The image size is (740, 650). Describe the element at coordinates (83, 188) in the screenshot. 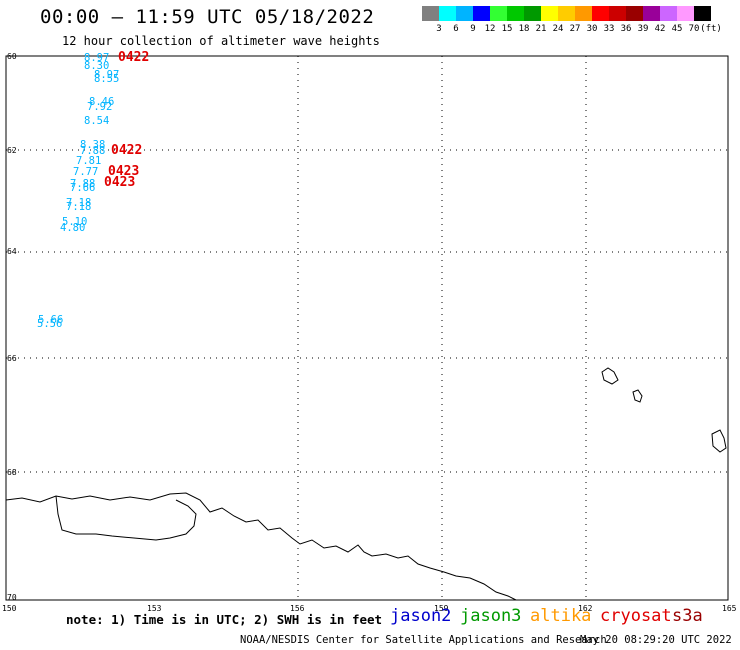

I see `wave-height-label: 7.66` at that location.